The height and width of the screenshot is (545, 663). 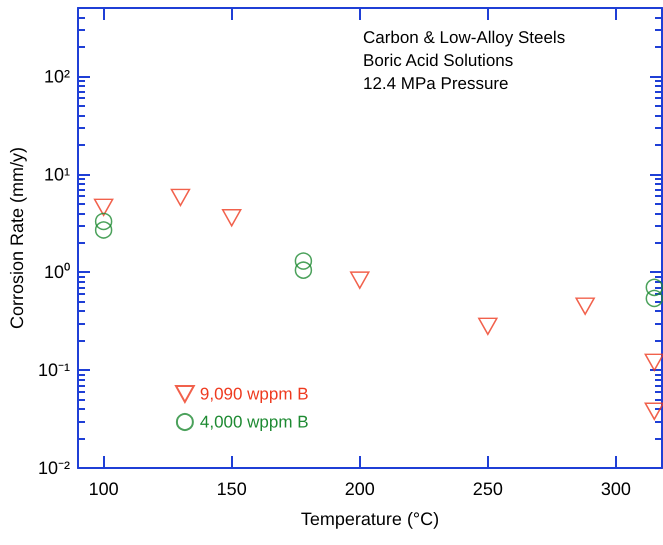 I want to click on y-tick-label: 10⁻¹, so click(x=54, y=370).